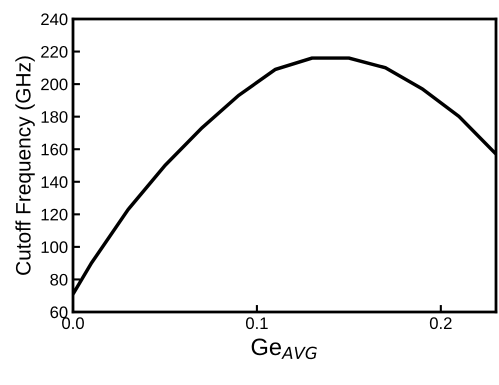  What do you see at coordinates (55, 214) in the screenshot?
I see `y-tick-label: 120` at bounding box center [55, 214].